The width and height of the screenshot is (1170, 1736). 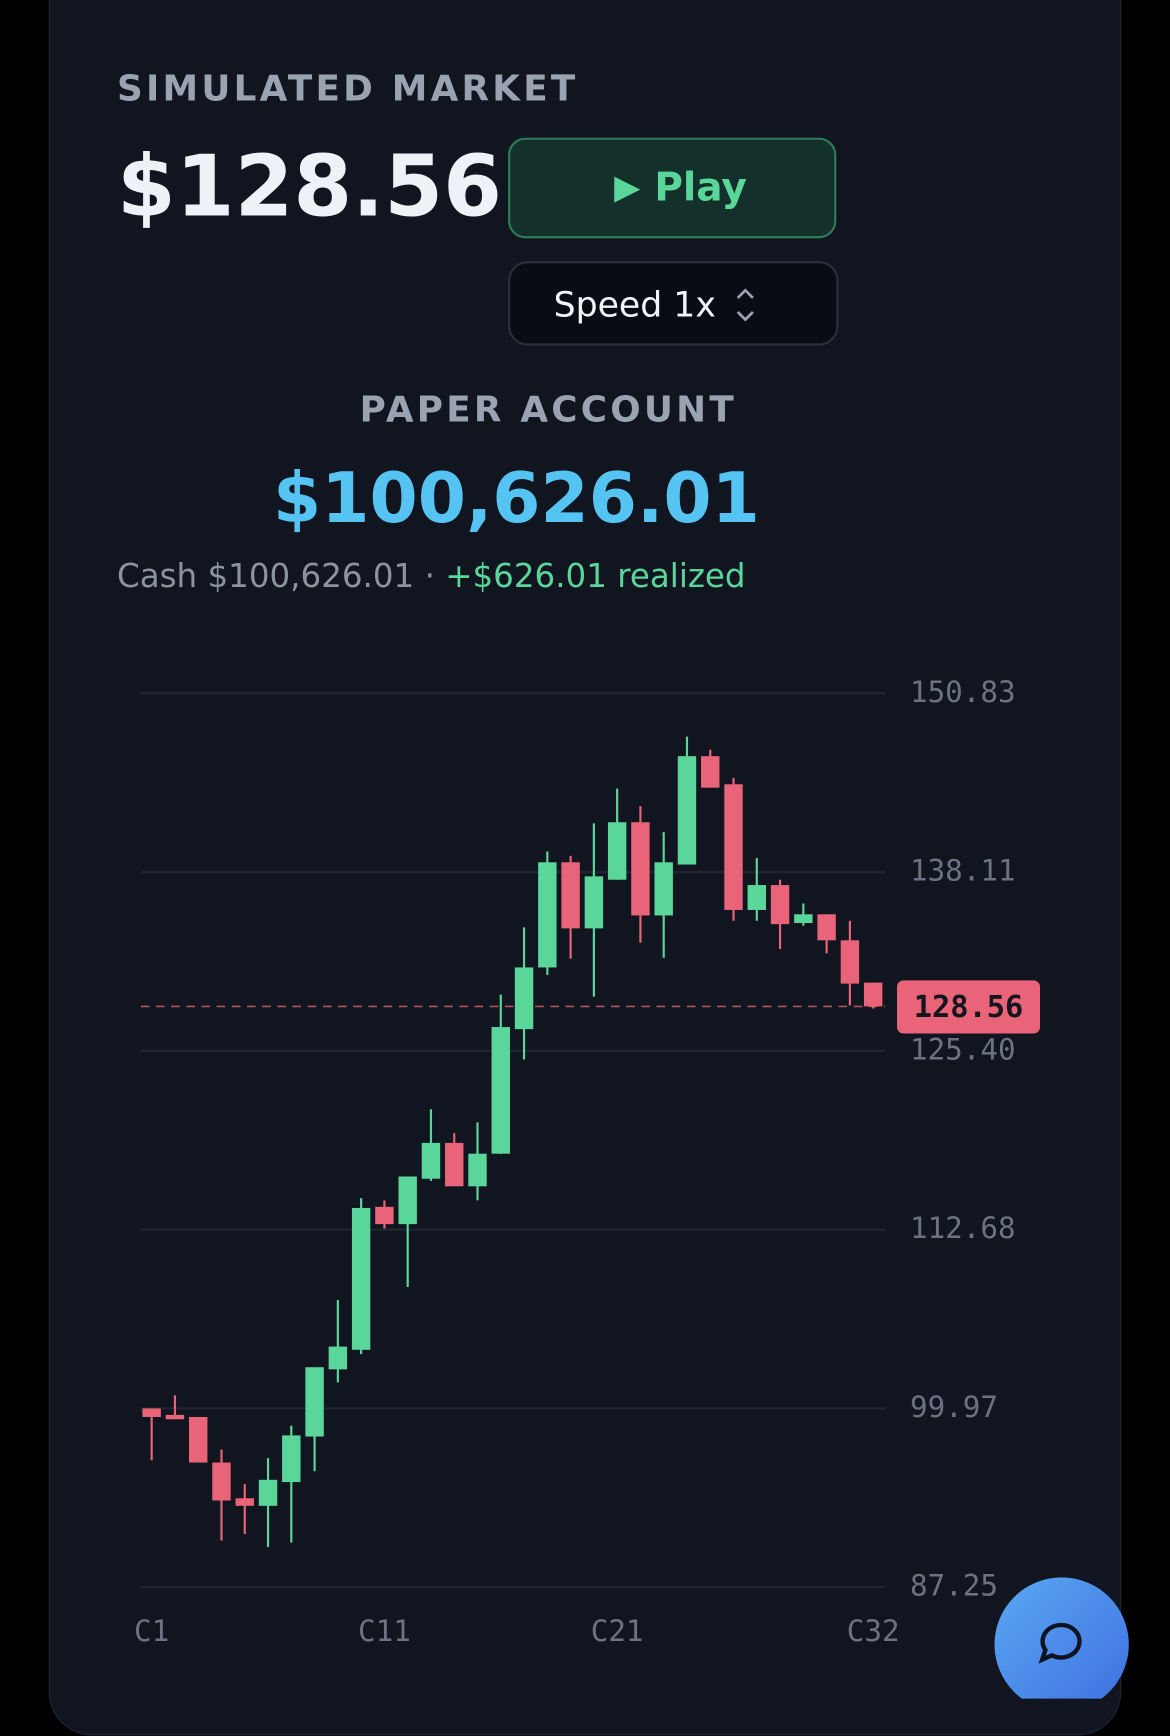 What do you see at coordinates (617, 1631) in the screenshot?
I see `x-tick-label: C21` at bounding box center [617, 1631].